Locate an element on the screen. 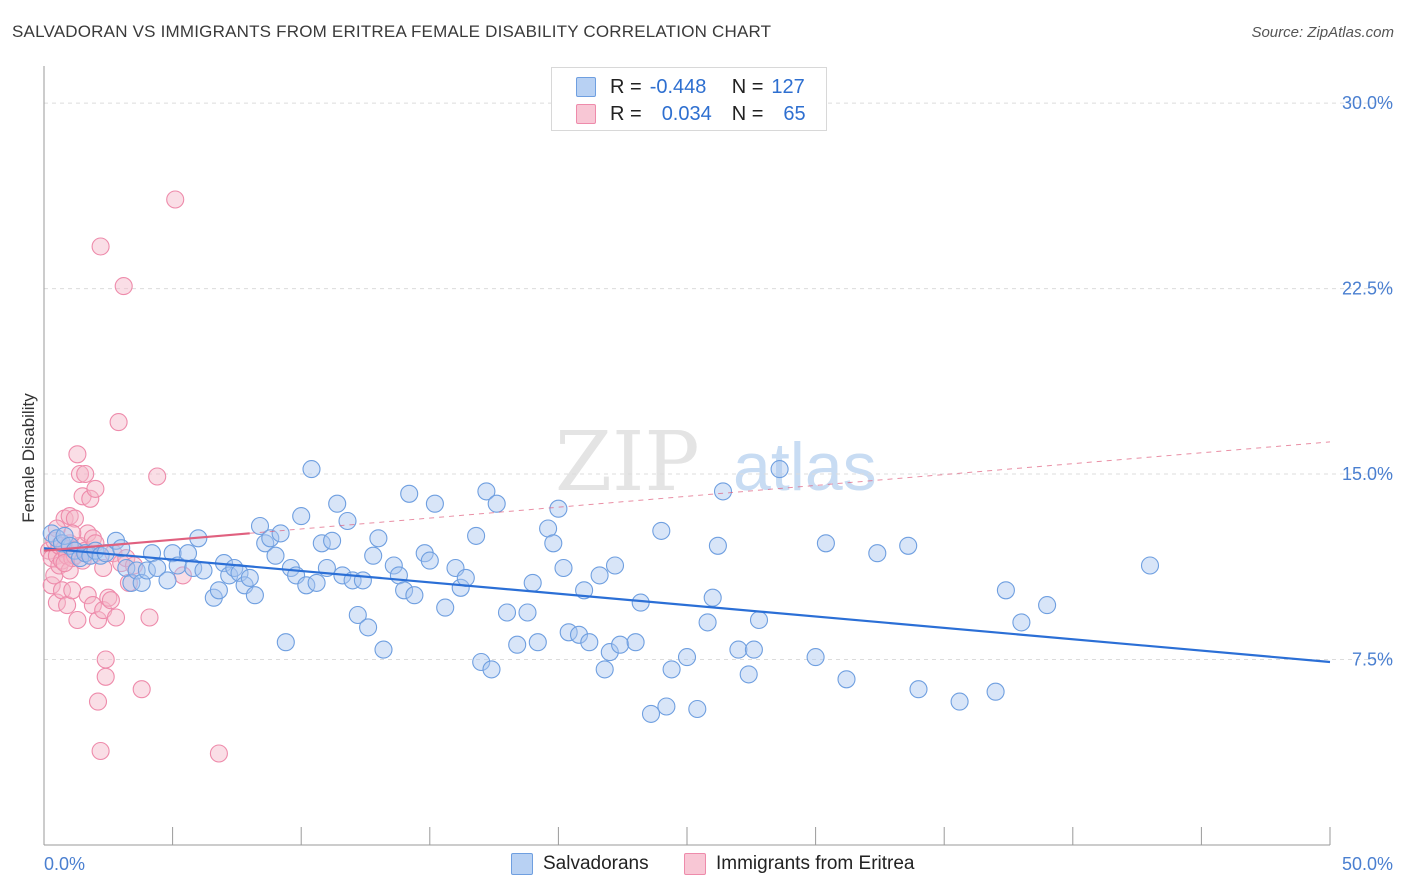 The image size is (1406, 892). x-tick-label: 0.0% is located at coordinates (64, 864).